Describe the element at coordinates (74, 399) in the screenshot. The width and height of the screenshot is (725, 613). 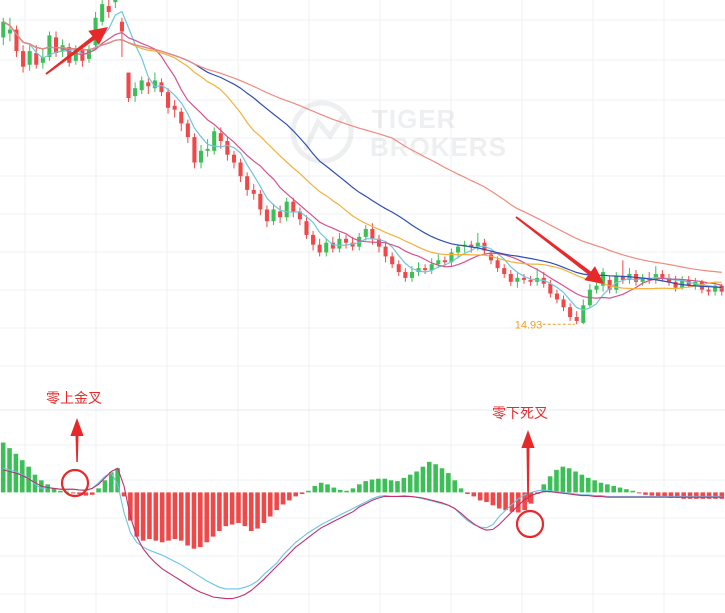
I see `zero-above-golden-cross-label: 零上金叉` at that location.